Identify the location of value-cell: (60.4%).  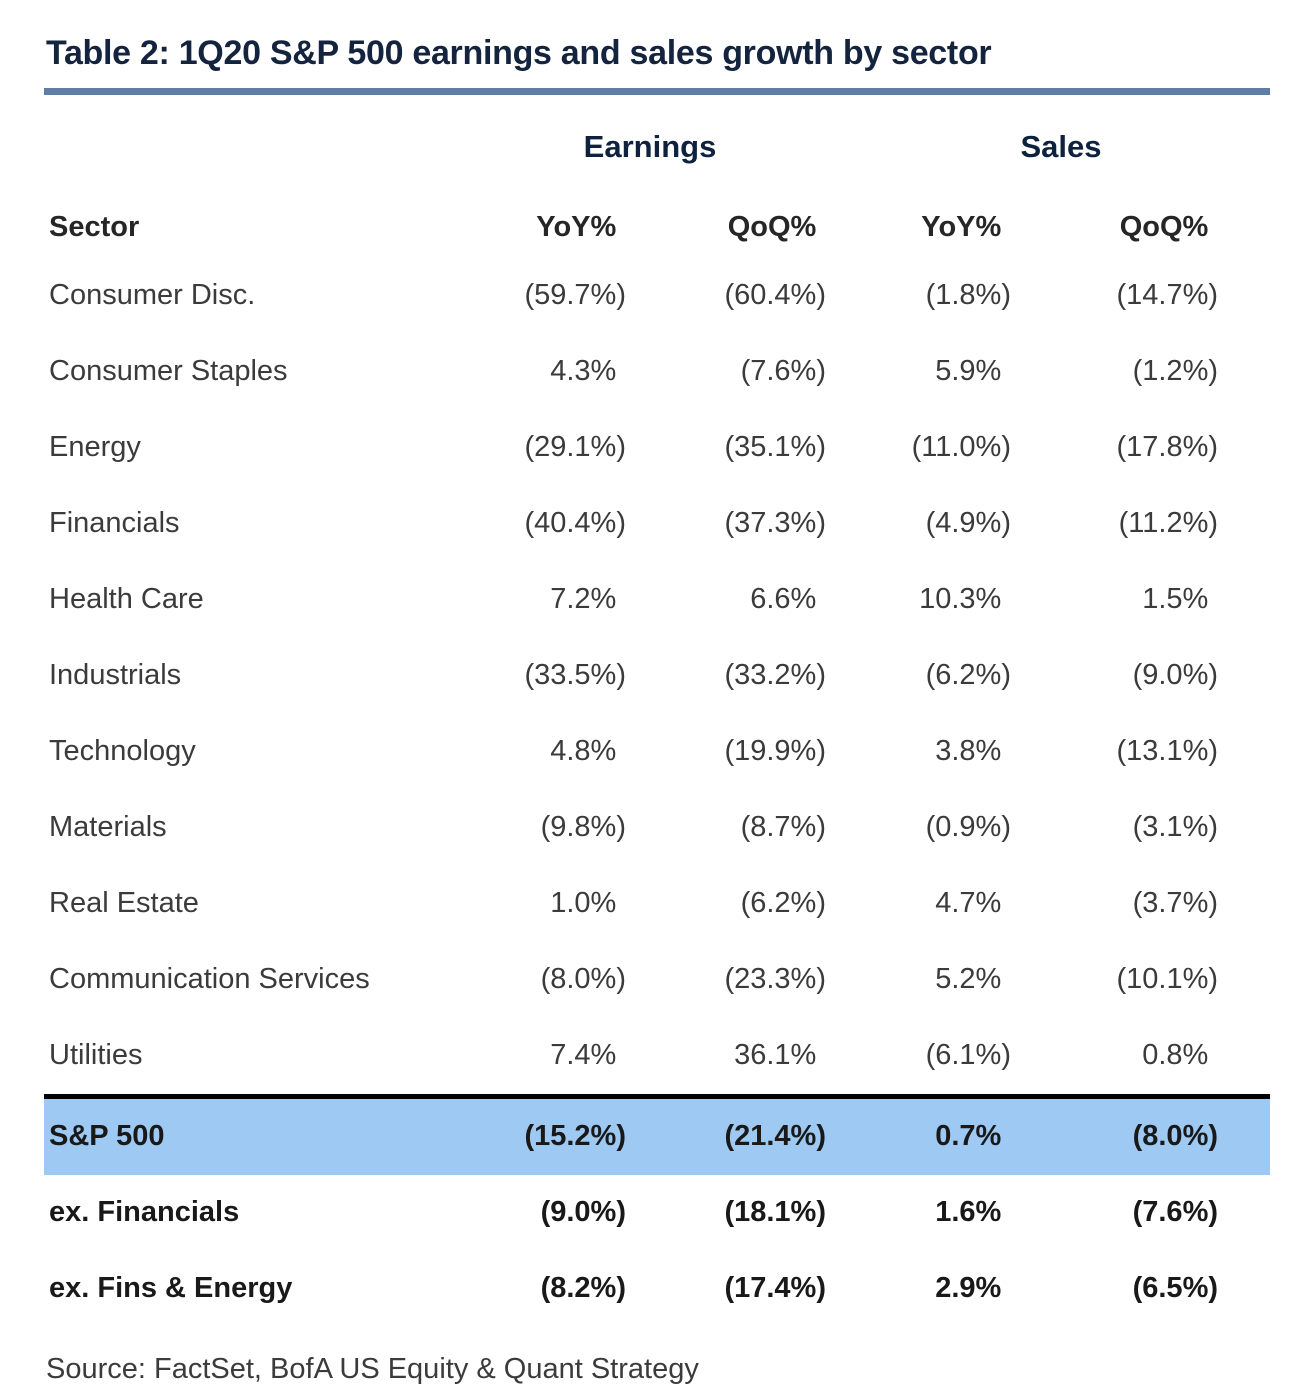
(775, 295).